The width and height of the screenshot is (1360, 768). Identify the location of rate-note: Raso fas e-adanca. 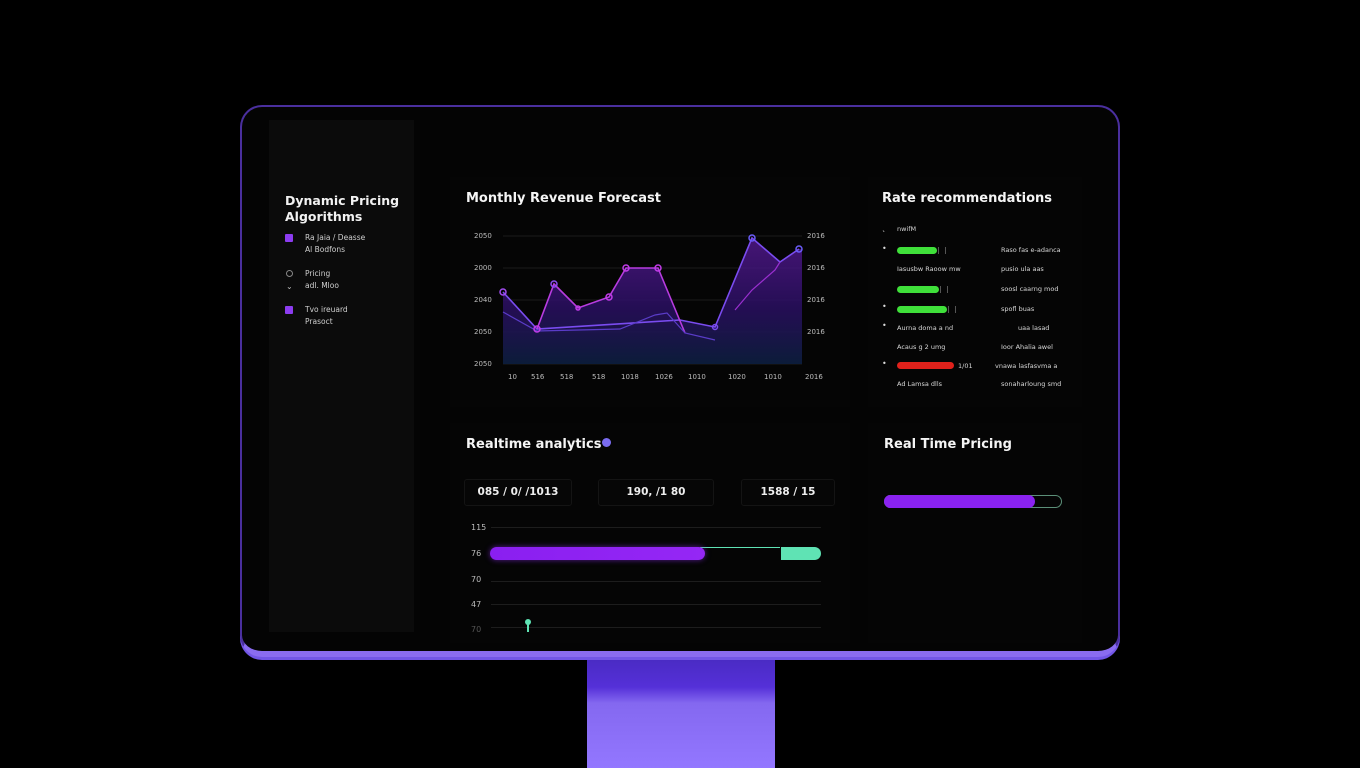
(1031, 250).